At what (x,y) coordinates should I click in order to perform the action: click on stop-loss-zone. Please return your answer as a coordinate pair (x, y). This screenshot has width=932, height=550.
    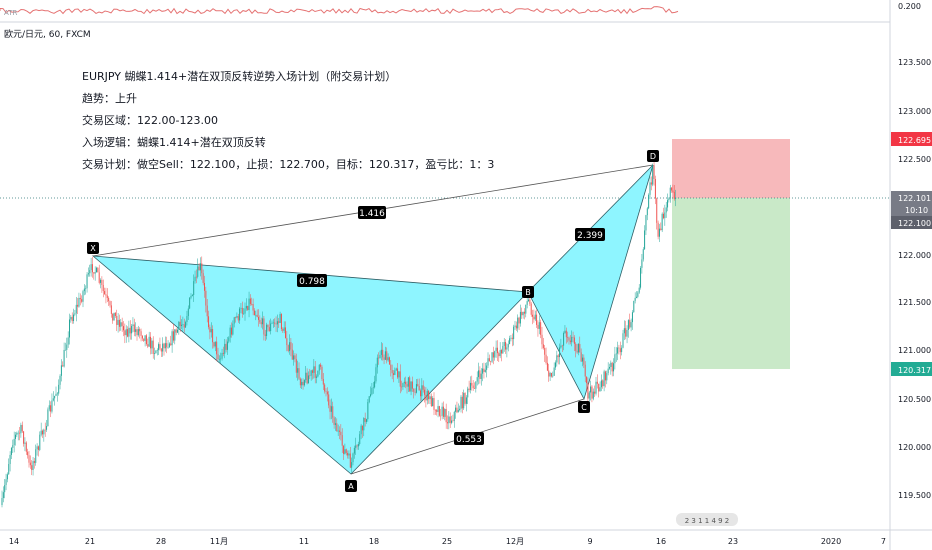
    Looking at the image, I should click on (731, 168).